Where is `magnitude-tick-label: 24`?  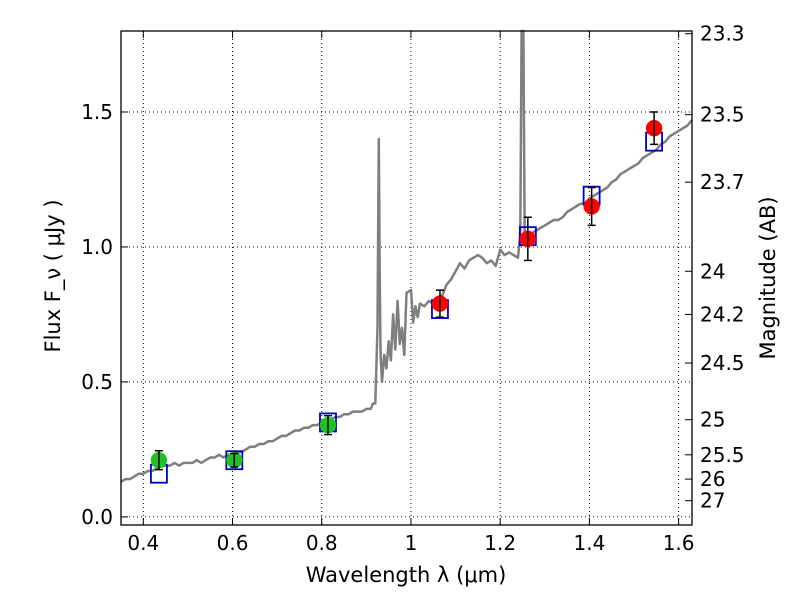
magnitude-tick-label: 24 is located at coordinates (712, 271).